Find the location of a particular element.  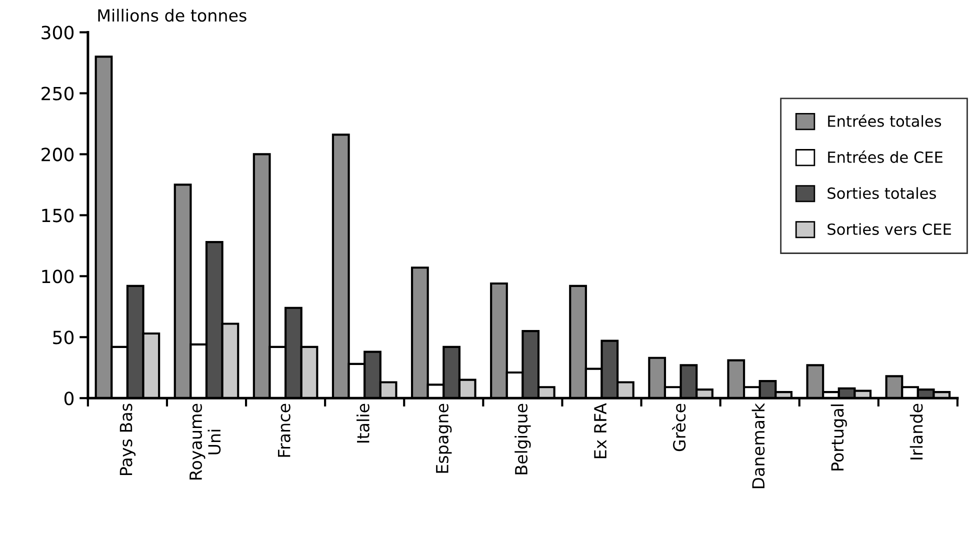

legend-label: Sorties vers CEE is located at coordinates (889, 229).